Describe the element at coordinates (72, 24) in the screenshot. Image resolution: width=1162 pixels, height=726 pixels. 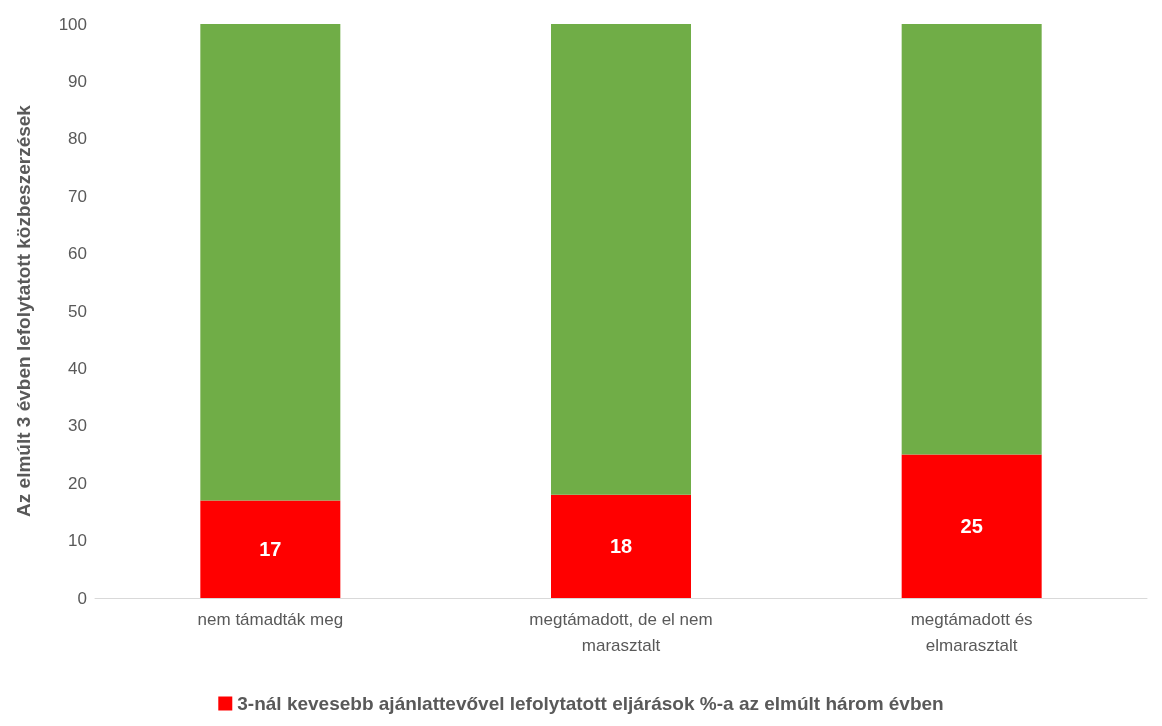
I see `y-tick-label: 100` at that location.